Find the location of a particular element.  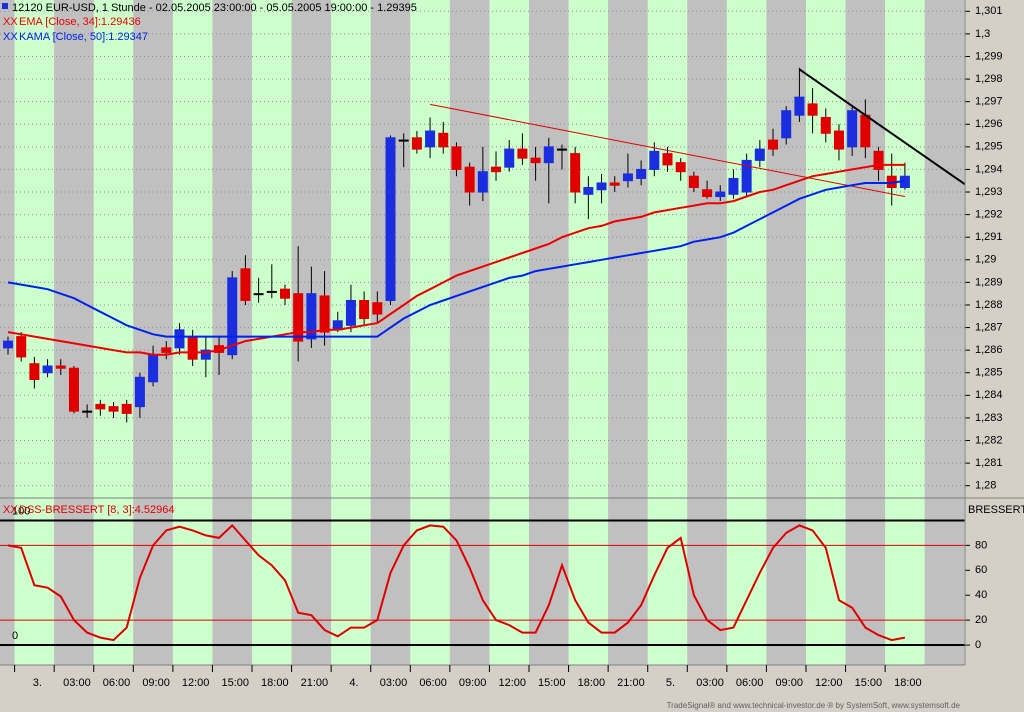

legend-entry: EMA [Close, 34]:1.29436 is located at coordinates (80, 22).